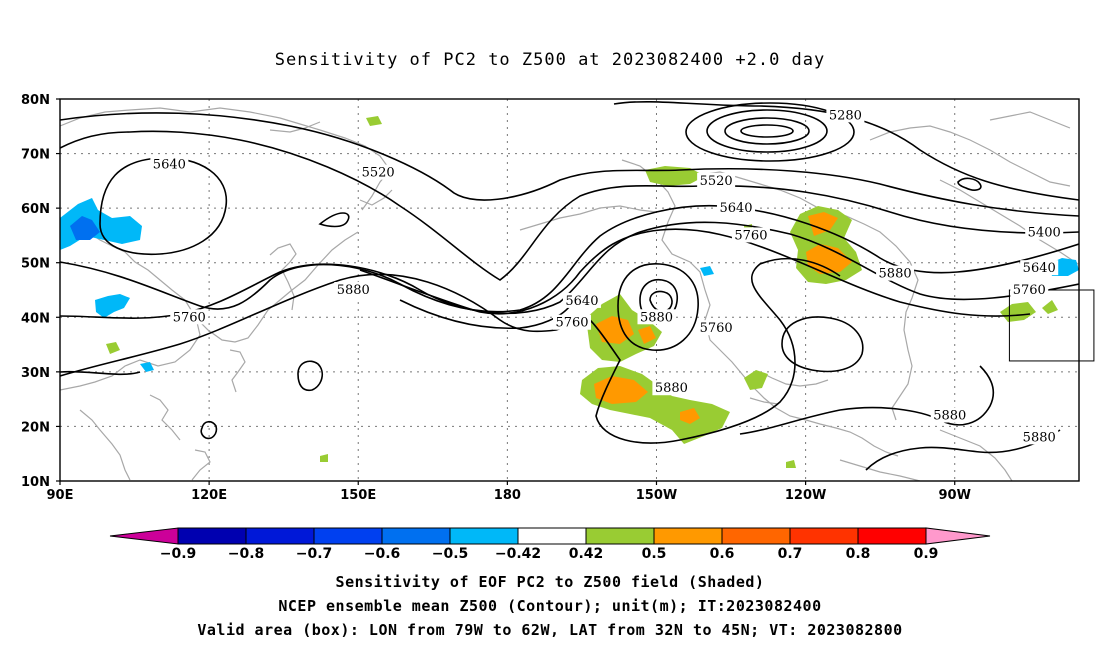 This screenshot has width=1100, height=650. What do you see at coordinates (40, 291) in the screenshot?
I see `latitude-labels: 80N 70N 60N 50N 40N 30N 20N 10N` at bounding box center [40, 291].